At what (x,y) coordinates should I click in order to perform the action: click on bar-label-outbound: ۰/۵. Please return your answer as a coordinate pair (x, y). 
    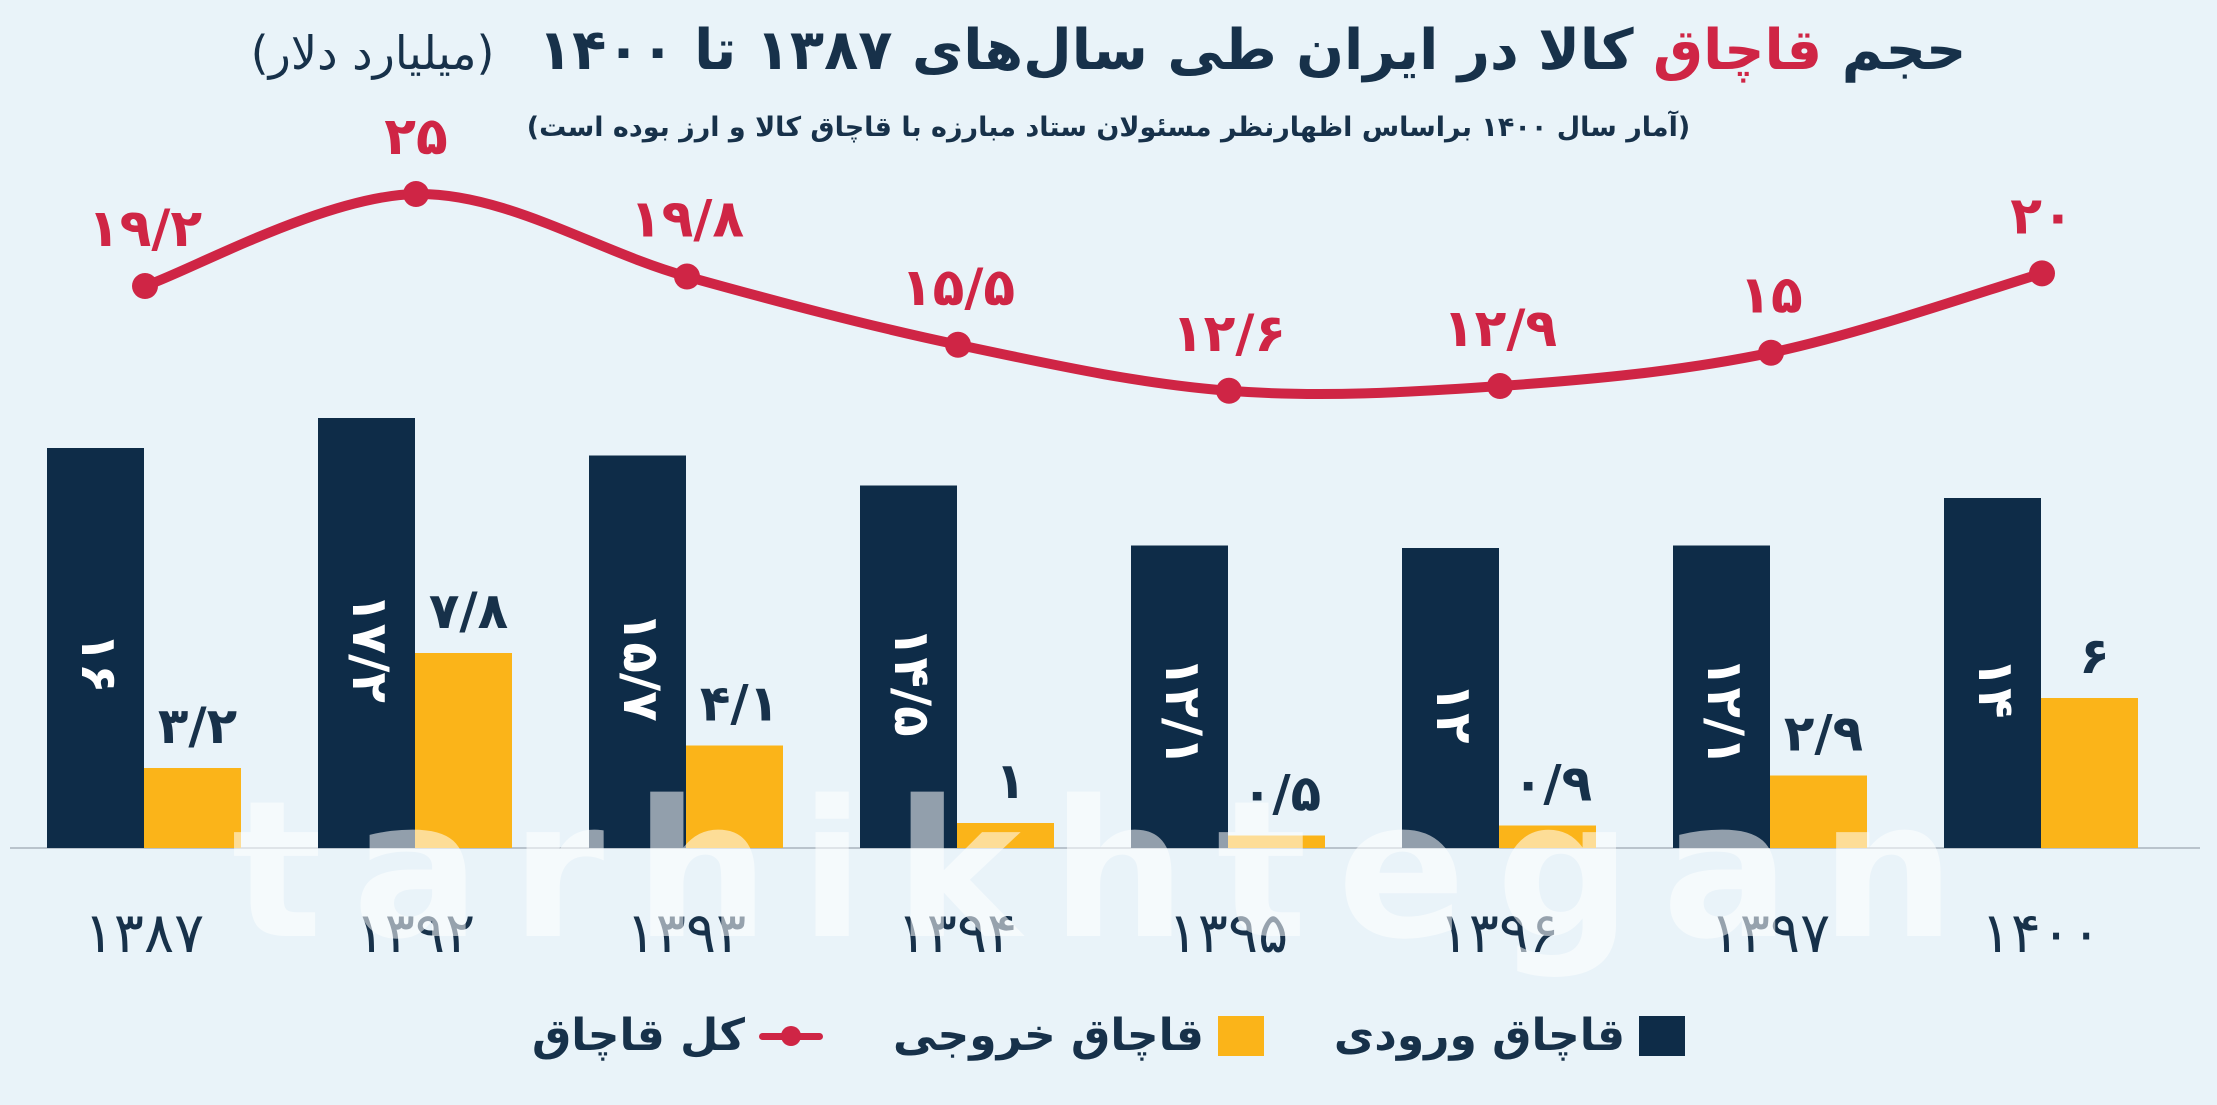
    Looking at the image, I should click on (1281, 794).